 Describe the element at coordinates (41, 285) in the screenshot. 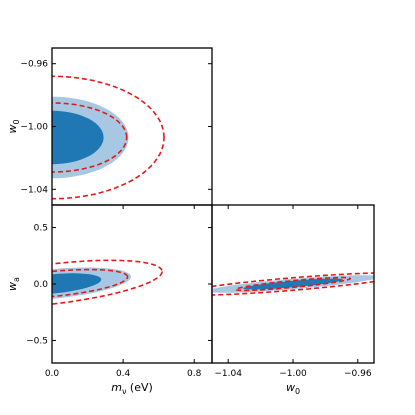

I see `y-tick-label: 0.0` at that location.